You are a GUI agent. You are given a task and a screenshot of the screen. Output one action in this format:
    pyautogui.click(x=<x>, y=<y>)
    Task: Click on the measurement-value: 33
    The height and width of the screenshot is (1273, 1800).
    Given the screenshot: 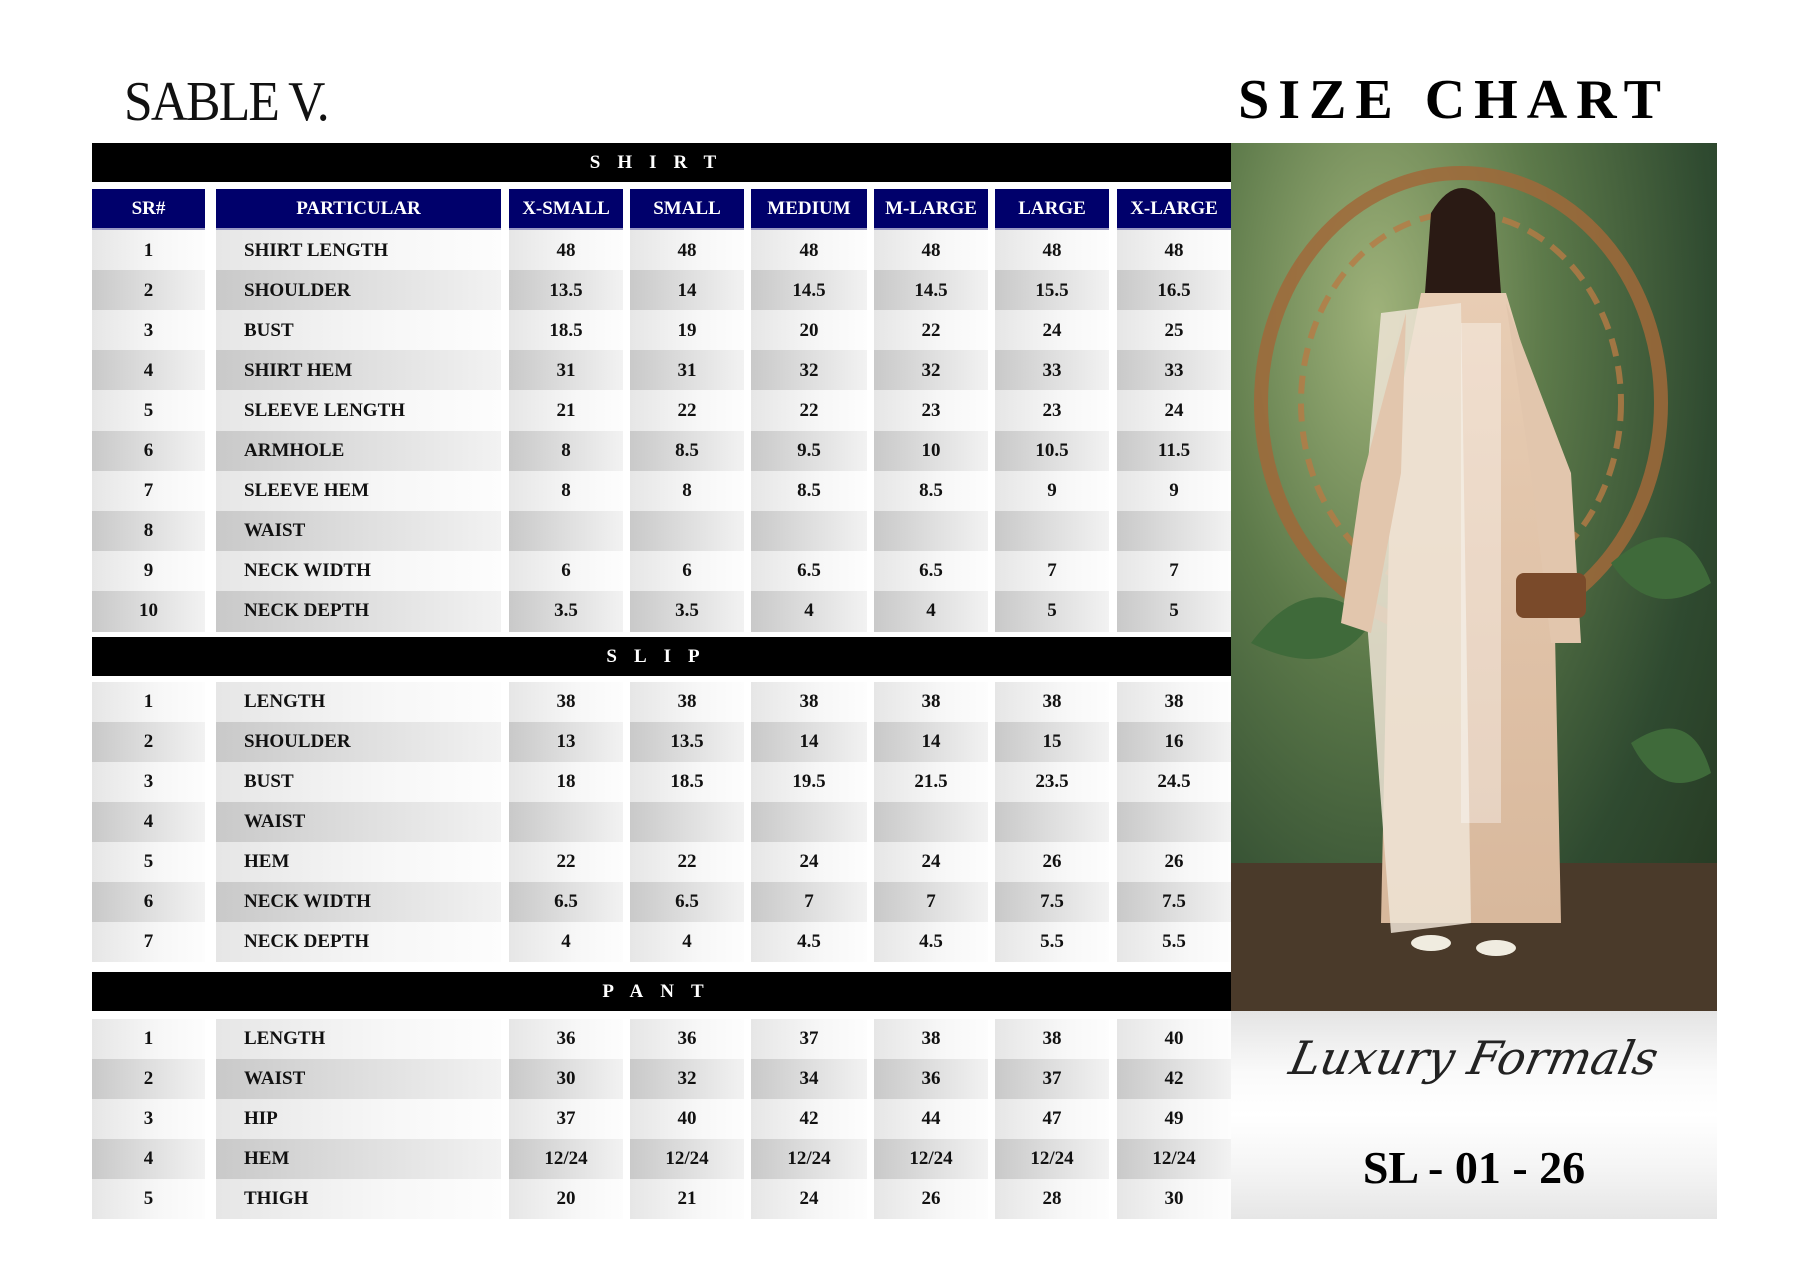 What is the action you would take?
    pyautogui.click(x=1174, y=371)
    